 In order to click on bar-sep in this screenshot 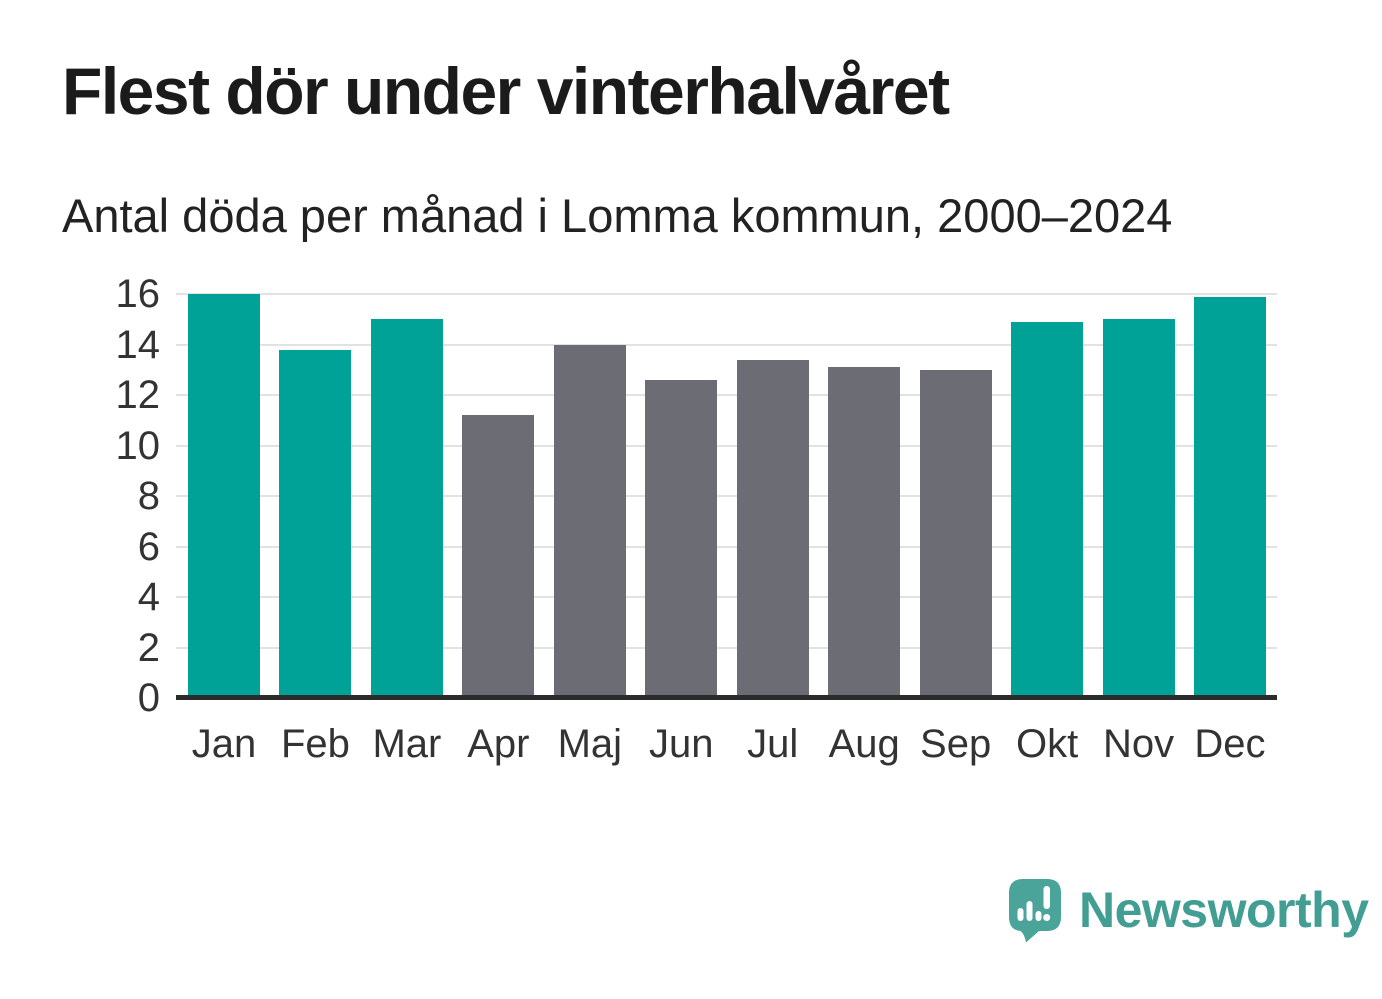, I will do `click(955, 533)`.